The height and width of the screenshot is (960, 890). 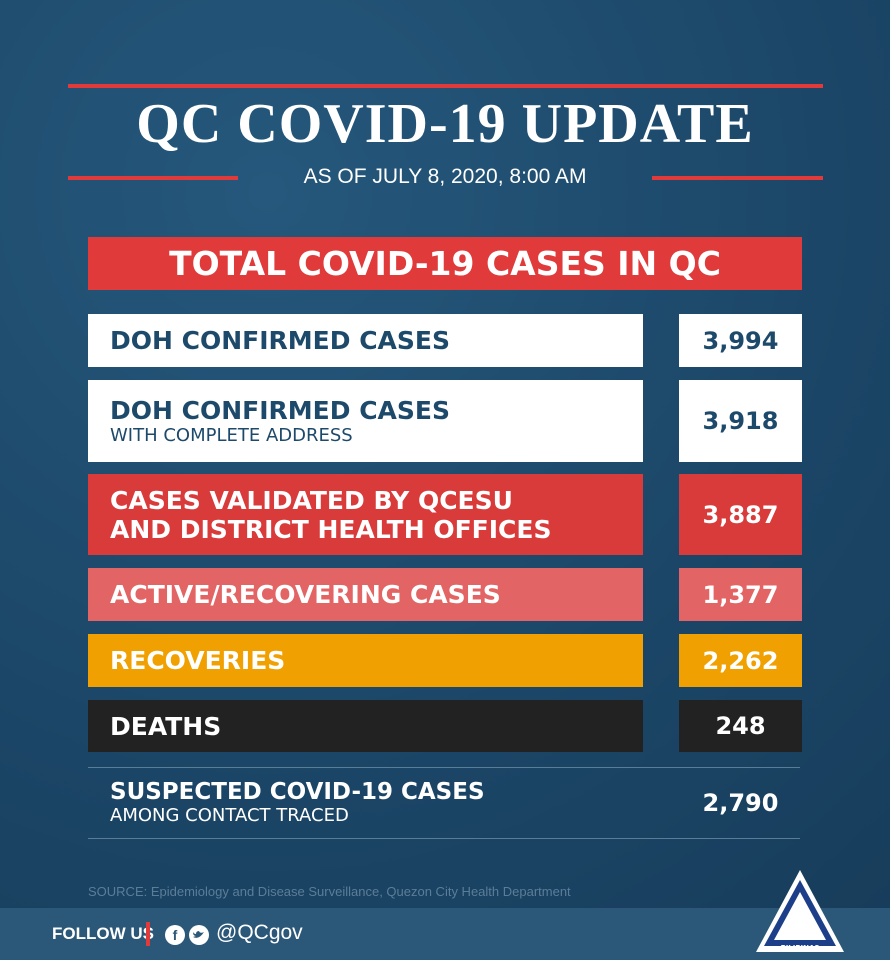 What do you see at coordinates (198, 660) in the screenshot?
I see `label: RECOVERIES` at bounding box center [198, 660].